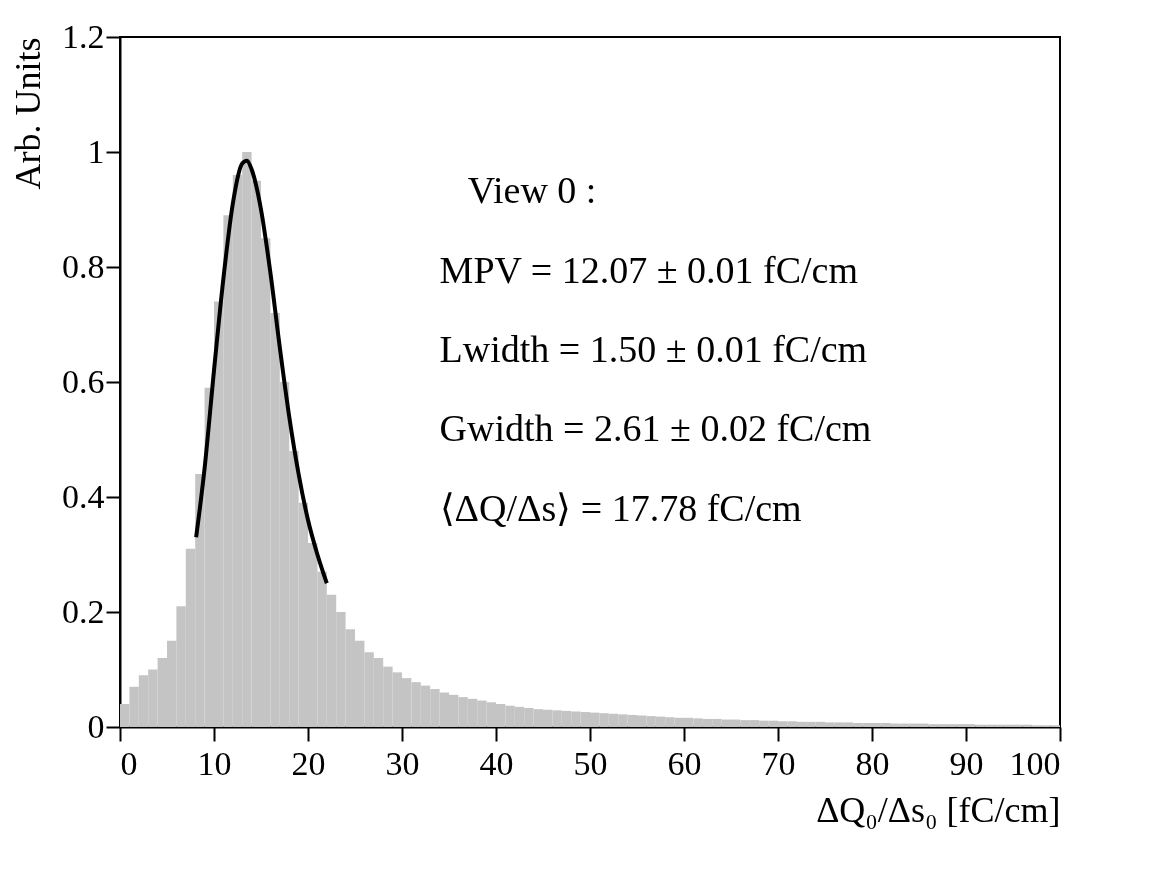 The image size is (1151, 878). What do you see at coordinates (402, 763) in the screenshot?
I see `x-tick-label: 30` at bounding box center [402, 763].